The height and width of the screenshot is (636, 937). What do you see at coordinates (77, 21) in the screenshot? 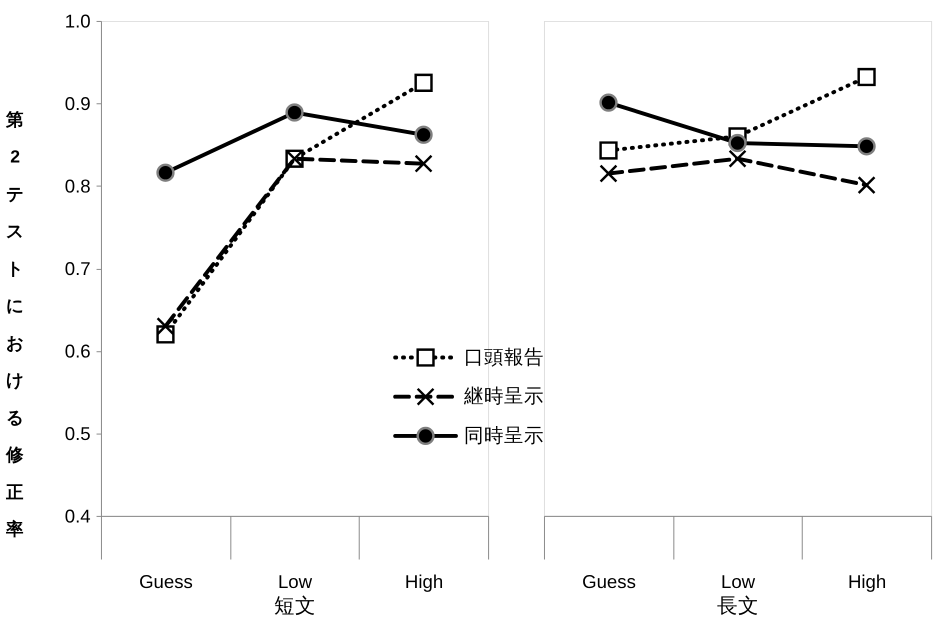
I see `y-tick-label: 1.0` at bounding box center [77, 21].